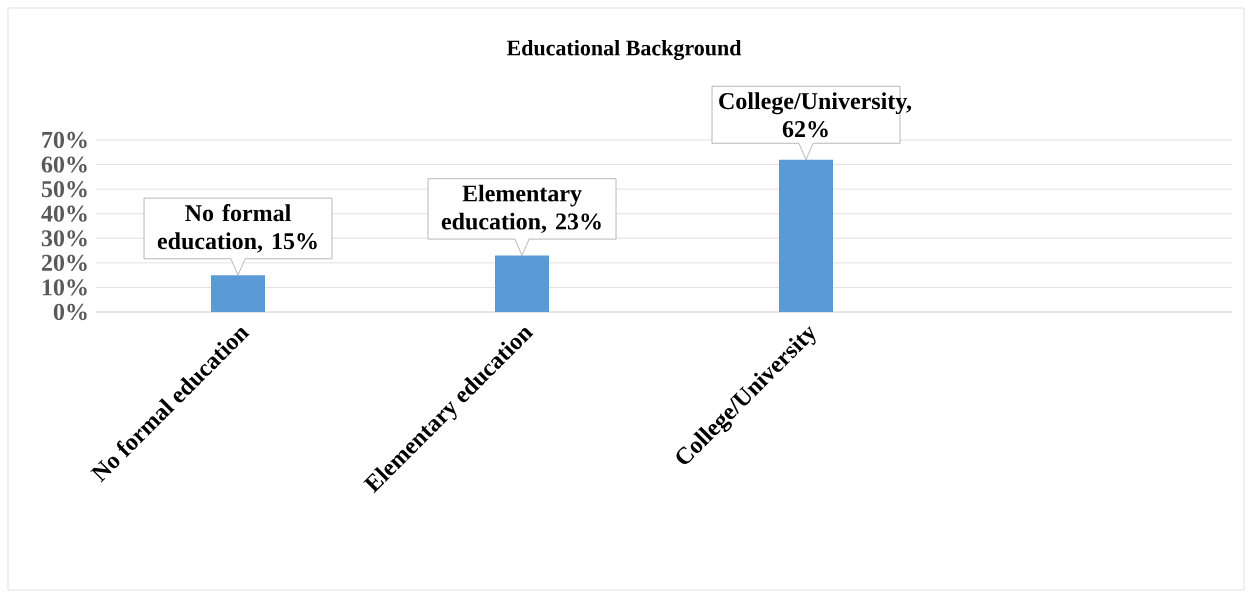  I want to click on y-tick-label: 30%, so click(64, 238).